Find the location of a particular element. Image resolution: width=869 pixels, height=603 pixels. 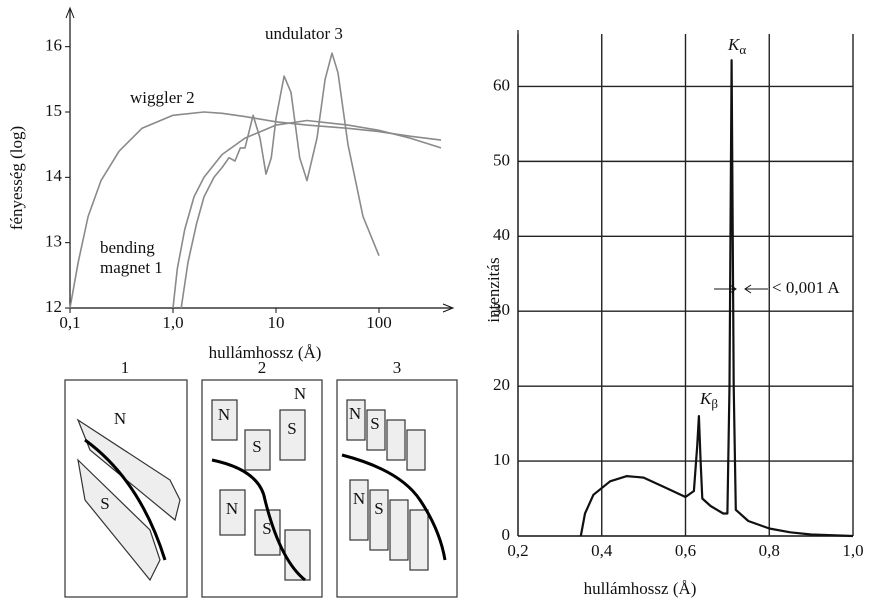

series-label: wiggler 2 is located at coordinates (162, 97).